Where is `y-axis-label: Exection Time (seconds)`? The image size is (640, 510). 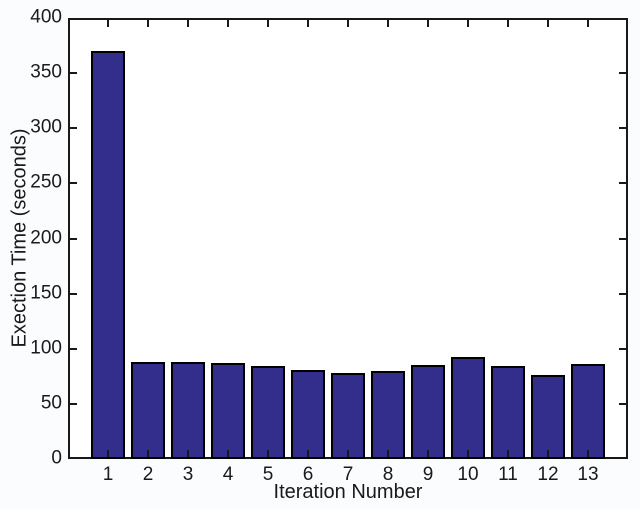
y-axis-label: Exection Time (seconds) is located at coordinates (19, 238).